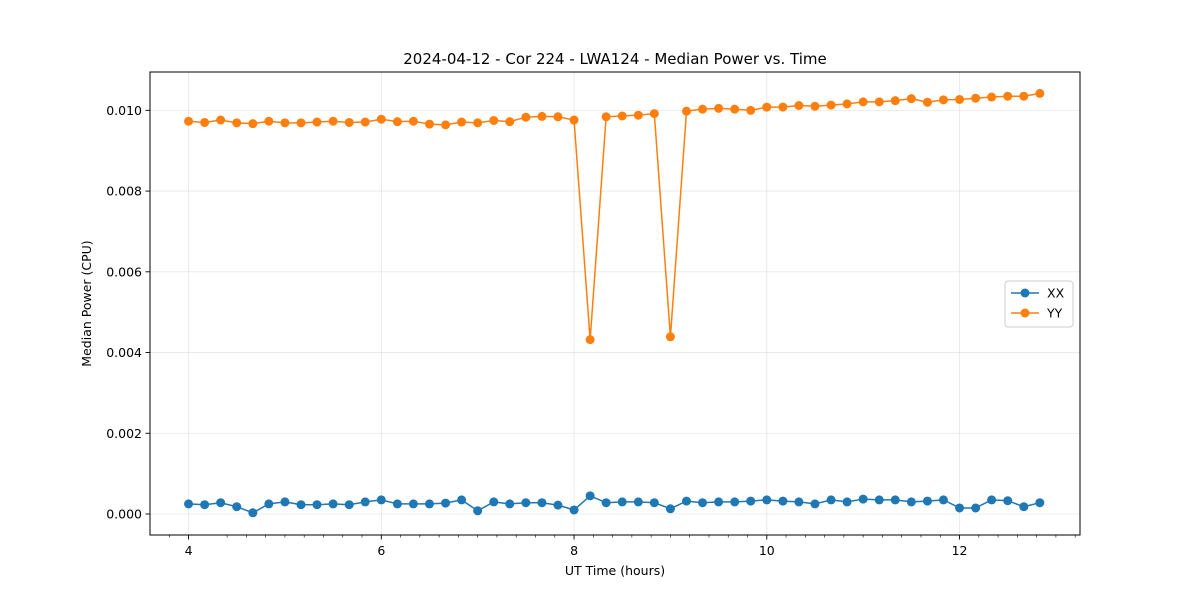 This screenshot has height=604, width=1200. Describe the element at coordinates (86, 303) in the screenshot. I see `y-axis-label: Median Power (CPU)` at that location.